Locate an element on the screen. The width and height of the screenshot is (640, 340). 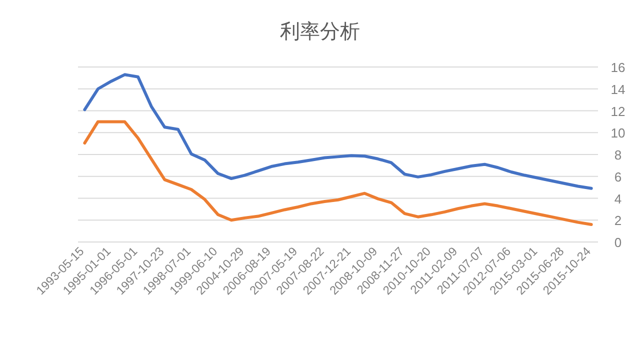
y-tick-label: 0 is located at coordinates (618, 242).